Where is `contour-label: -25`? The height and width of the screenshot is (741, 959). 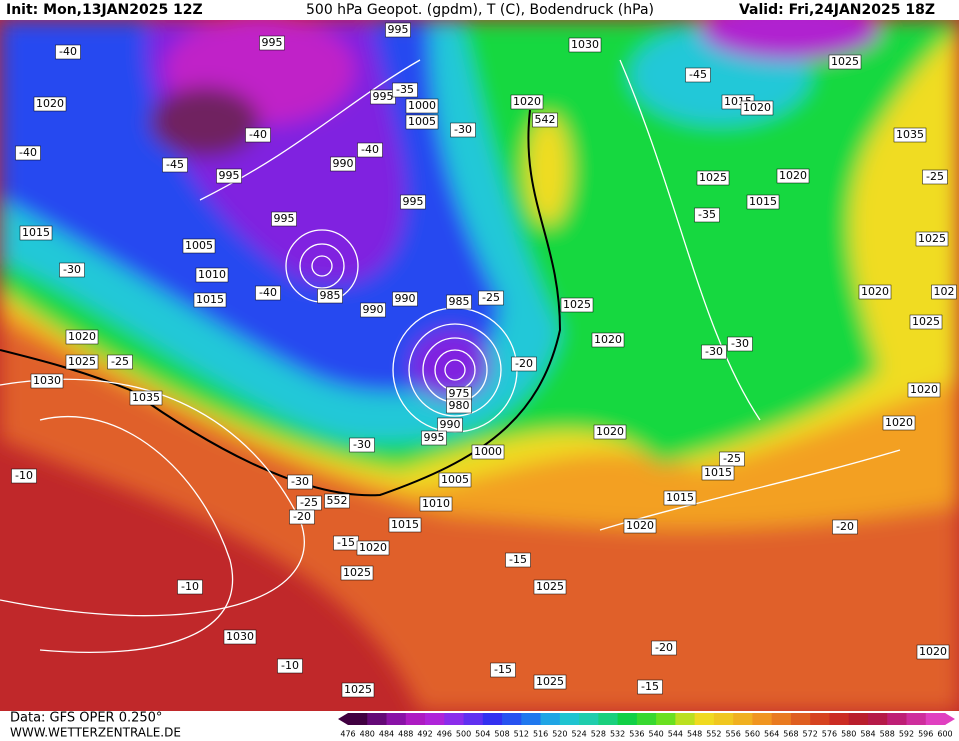 contour-label: -25 is located at coordinates (935, 176).